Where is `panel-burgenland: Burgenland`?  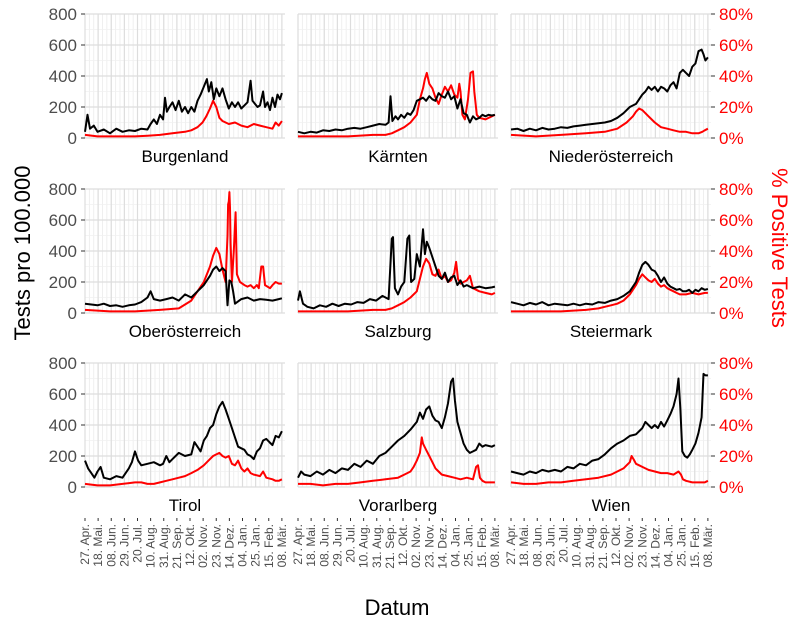 panel-burgenland: Burgenland is located at coordinates (184, 89).